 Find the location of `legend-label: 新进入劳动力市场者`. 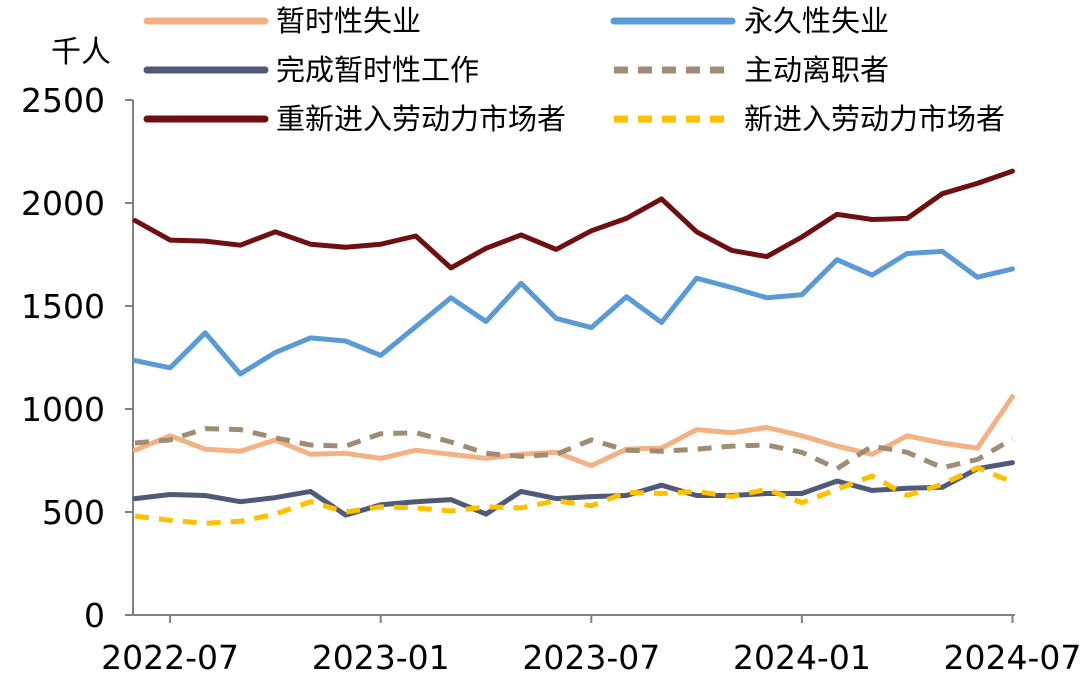

legend-label: 新进入劳动力市场者 is located at coordinates (874, 119).